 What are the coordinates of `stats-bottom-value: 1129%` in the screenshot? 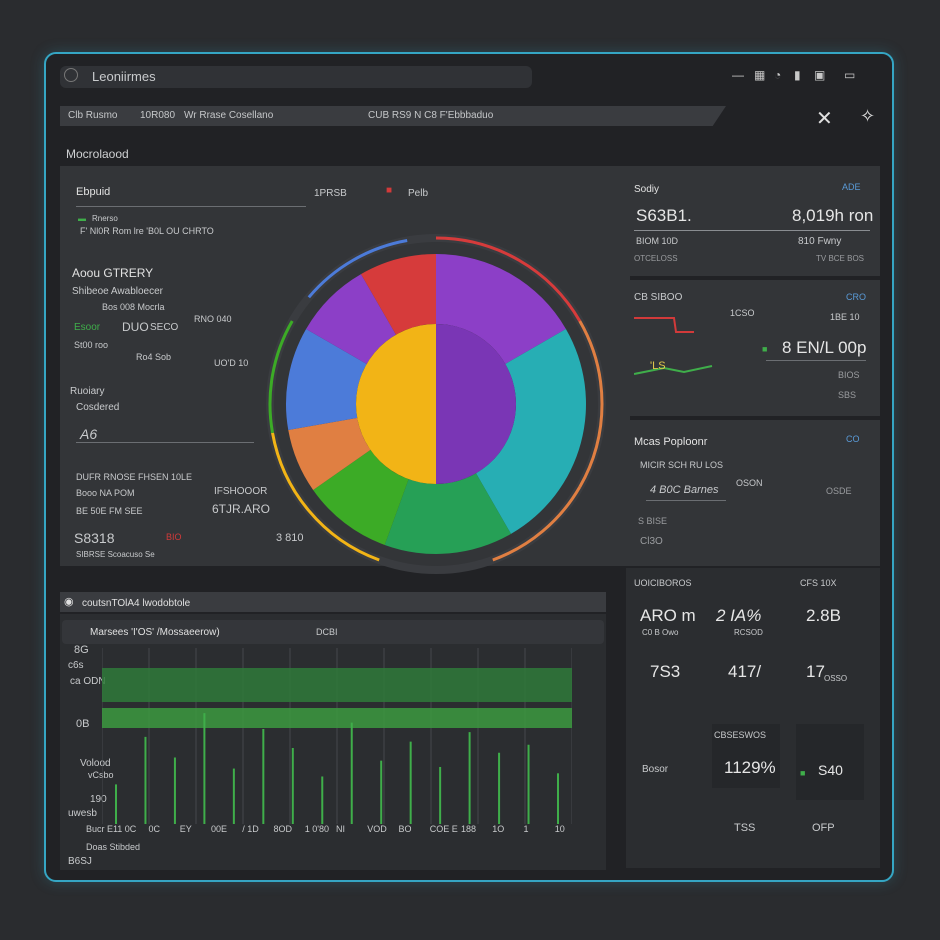 It's located at (750, 767).